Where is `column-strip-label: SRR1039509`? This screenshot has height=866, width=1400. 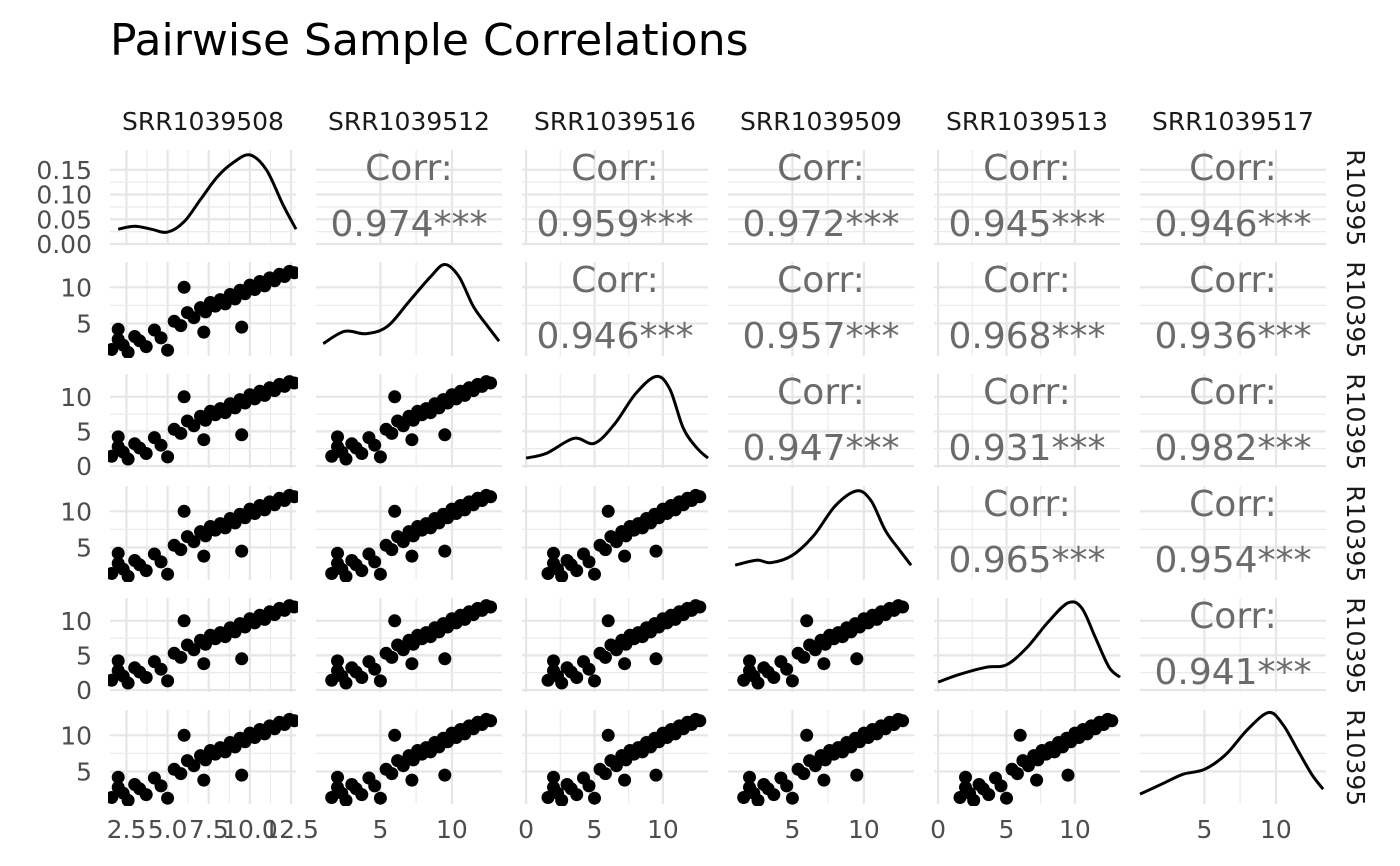 column-strip-label: SRR1039509 is located at coordinates (821, 121).